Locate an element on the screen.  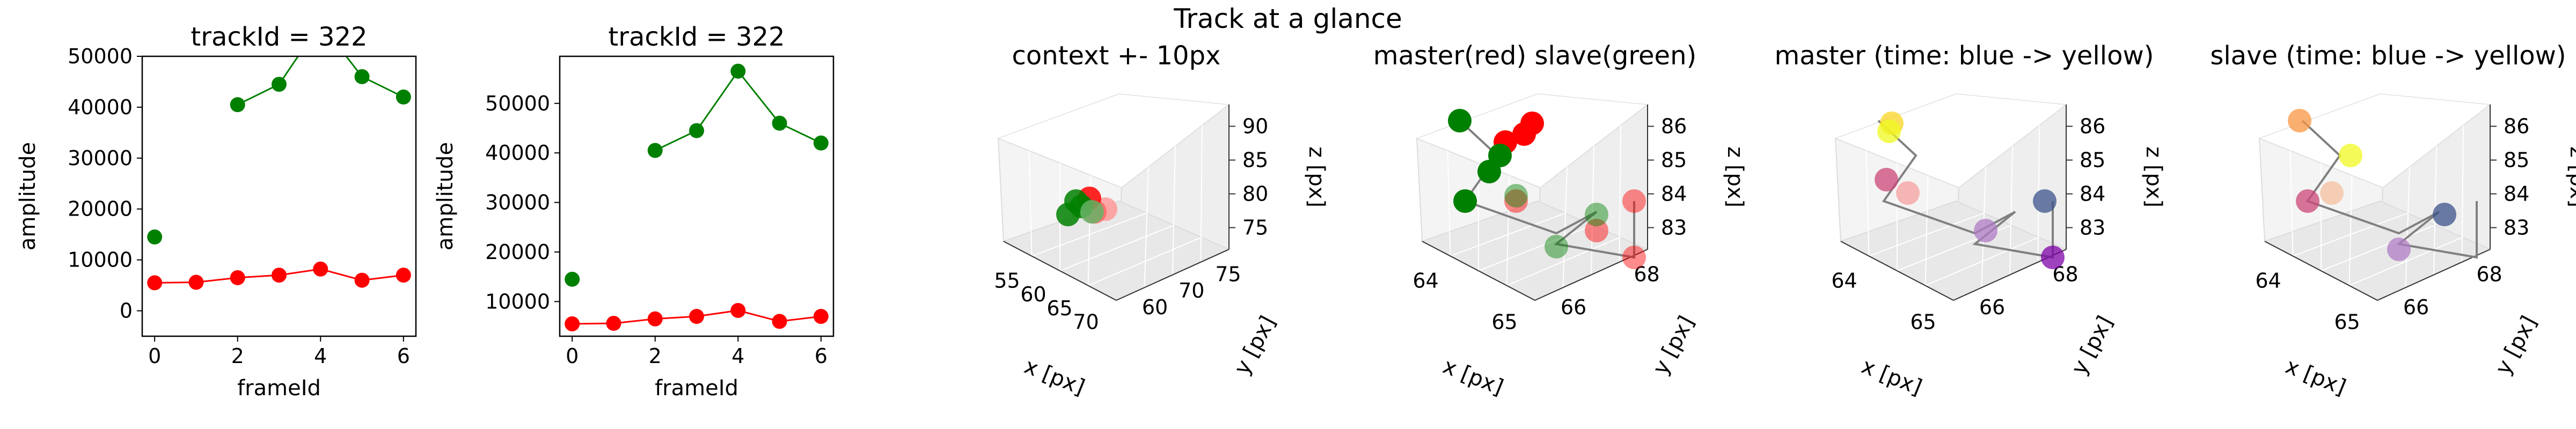
z-tick-label: 83 is located at coordinates (2516, 228).